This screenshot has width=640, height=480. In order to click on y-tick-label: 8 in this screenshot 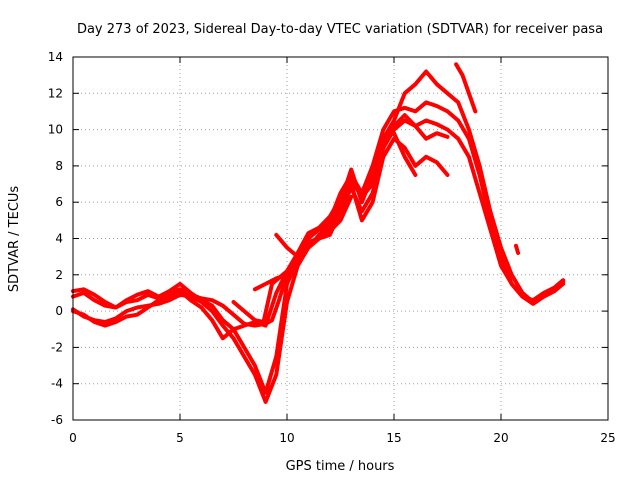, I will do `click(59, 166)`.